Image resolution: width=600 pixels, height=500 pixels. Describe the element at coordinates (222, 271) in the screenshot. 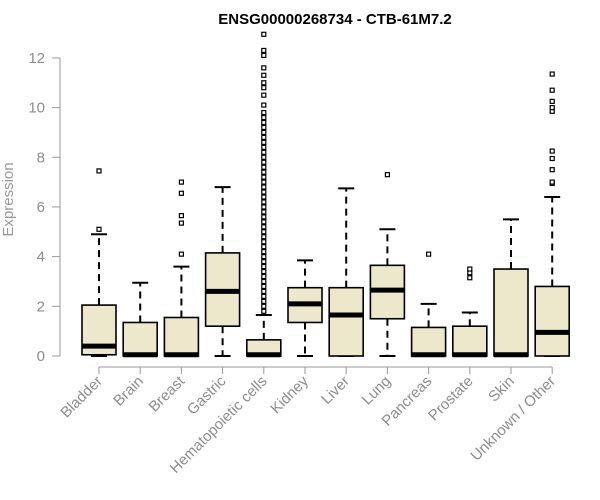

I see `box-gastric` at that location.